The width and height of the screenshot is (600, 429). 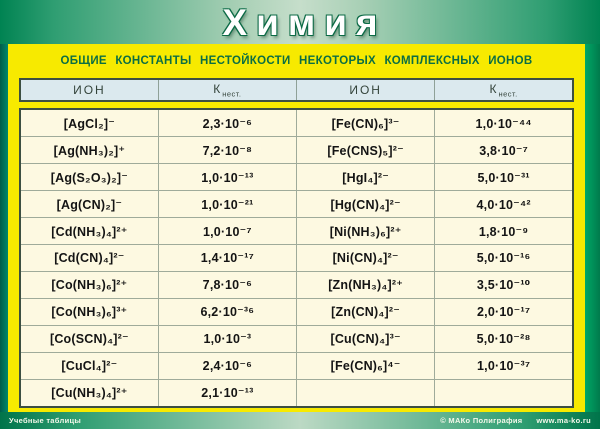 What do you see at coordinates (365, 365) in the screenshot?
I see `ion-cell: [Fe(CN)₆]⁴⁻` at bounding box center [365, 365].